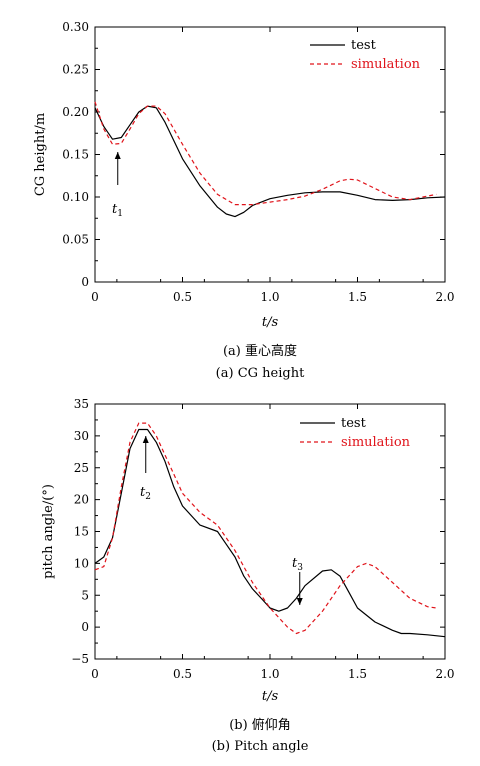  What do you see at coordinates (81, 468) in the screenshot?
I see `y-tick-label: 25` at bounding box center [81, 468].